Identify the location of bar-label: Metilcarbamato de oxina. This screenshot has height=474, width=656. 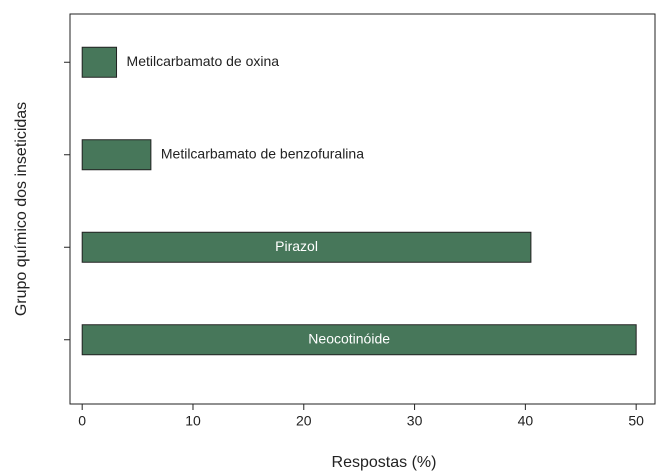
(203, 61).